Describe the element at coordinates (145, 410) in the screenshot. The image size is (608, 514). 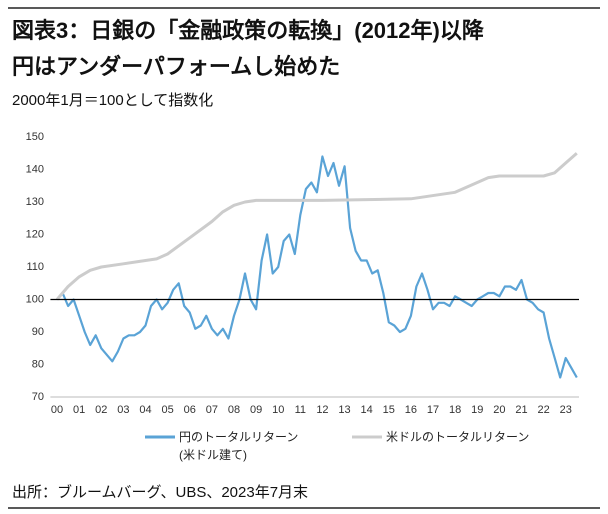
I see `x-tick-label: 04` at that location.